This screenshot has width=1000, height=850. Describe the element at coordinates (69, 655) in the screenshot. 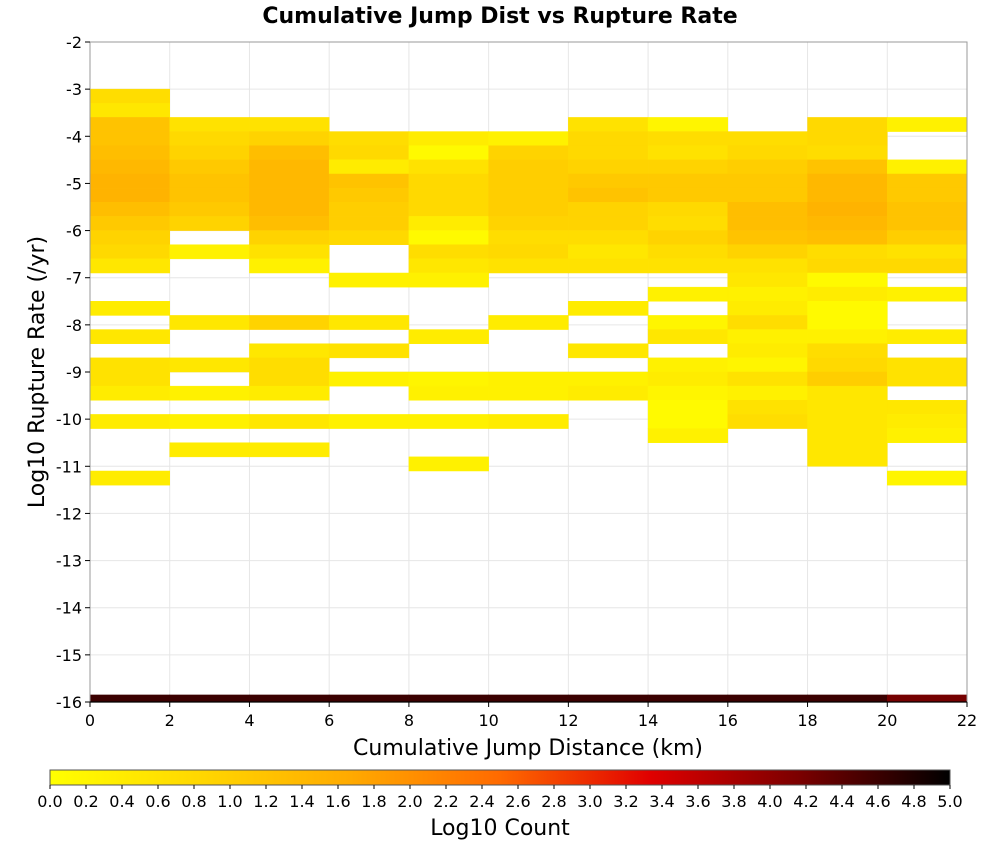

I see `y-tick-label: -15` at that location.